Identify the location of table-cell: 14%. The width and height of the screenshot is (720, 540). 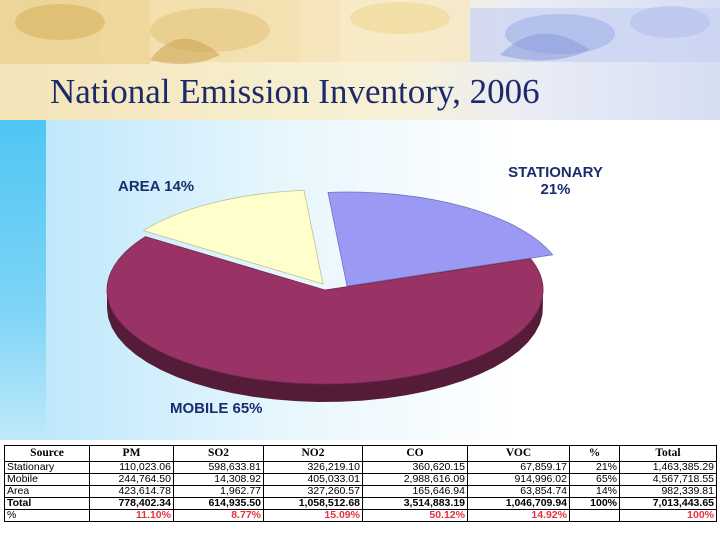
(594, 491).